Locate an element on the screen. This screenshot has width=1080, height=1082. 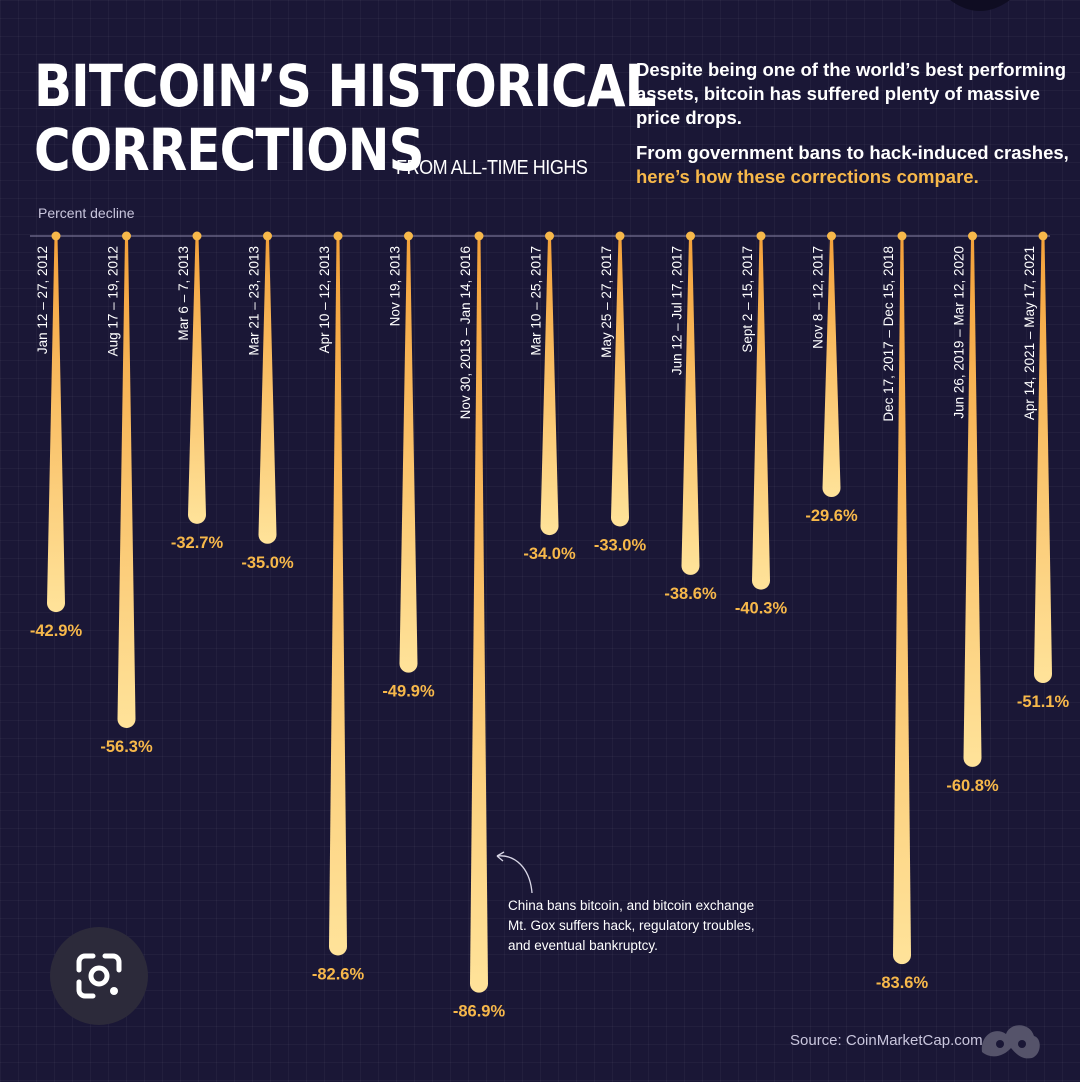
value-label: -82.6% is located at coordinates (338, 974).